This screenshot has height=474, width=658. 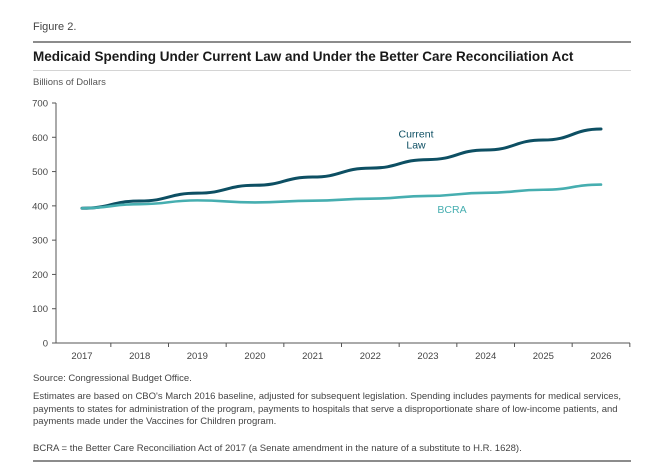 What do you see at coordinates (40, 104) in the screenshot?
I see `y-tick-label-700: 700` at bounding box center [40, 104].